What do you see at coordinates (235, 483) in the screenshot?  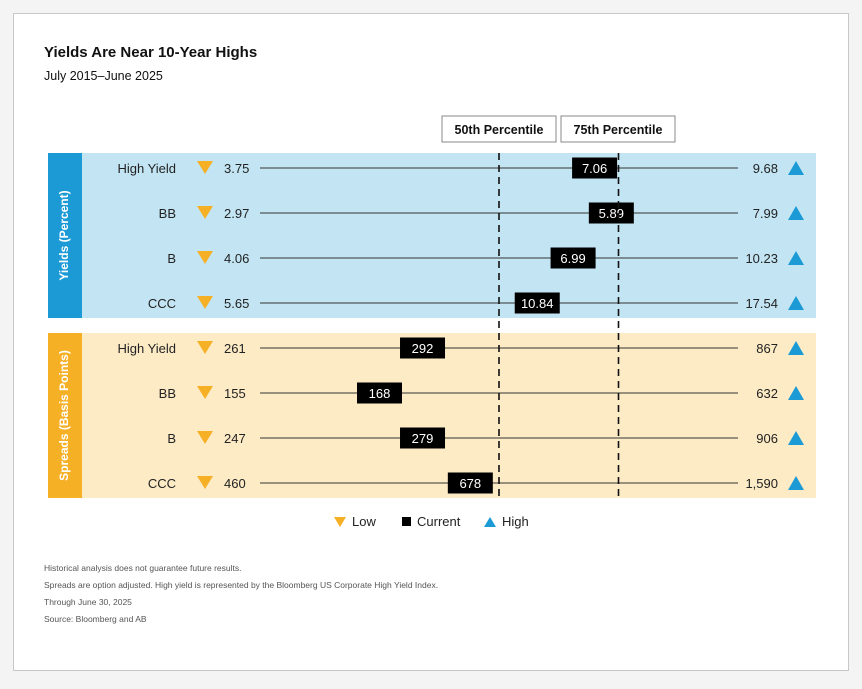 I see `low-value-label: 460` at bounding box center [235, 483].